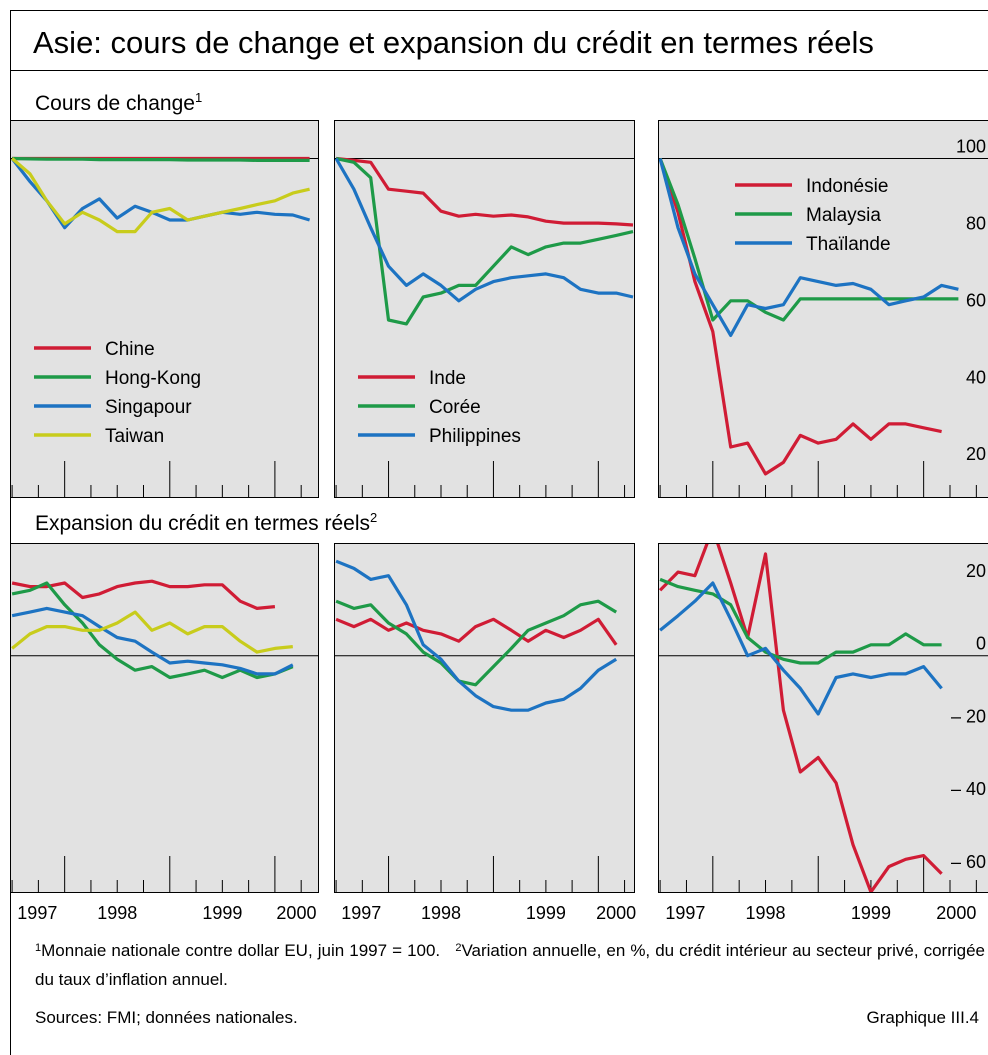  I want to click on legend-label: Inde, so click(447, 378).